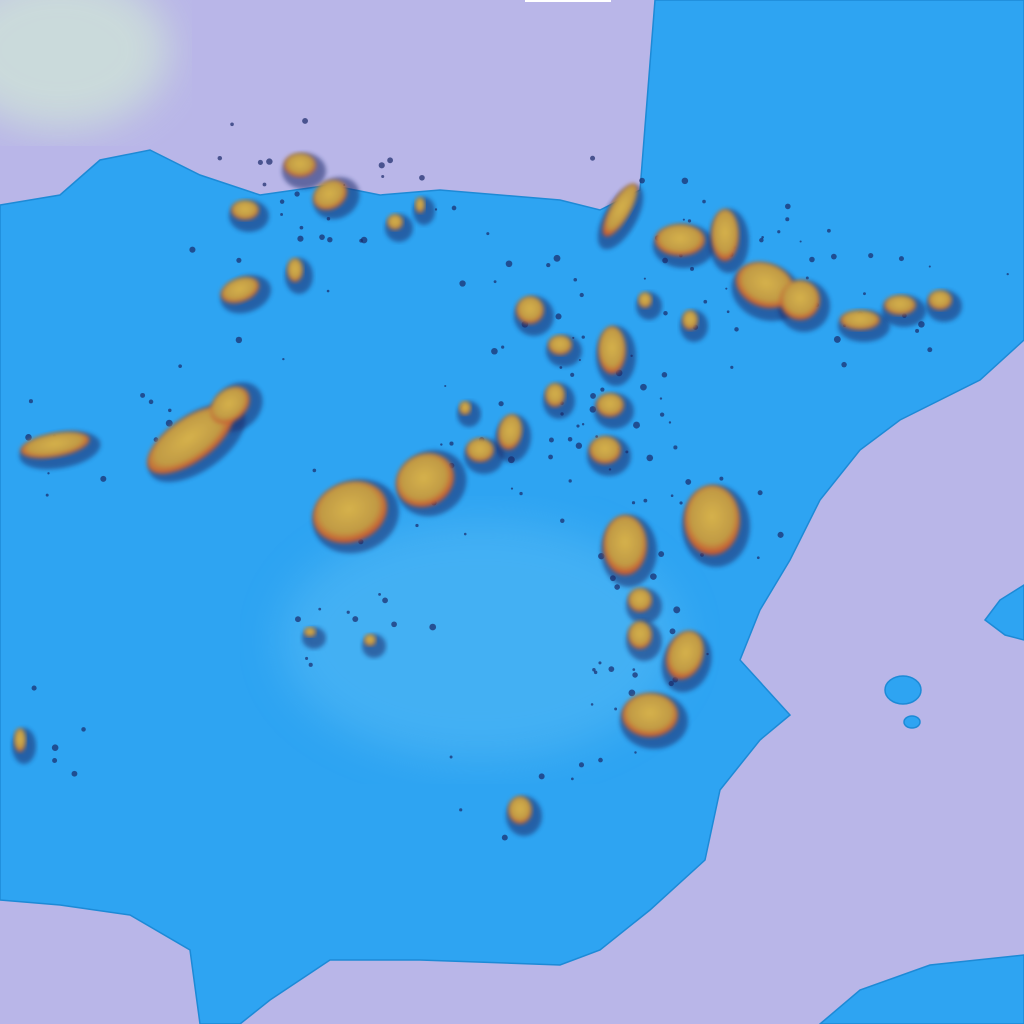 The height and width of the screenshot is (1024, 1024). I want to click on algeria-coast-land, so click(921, 989).